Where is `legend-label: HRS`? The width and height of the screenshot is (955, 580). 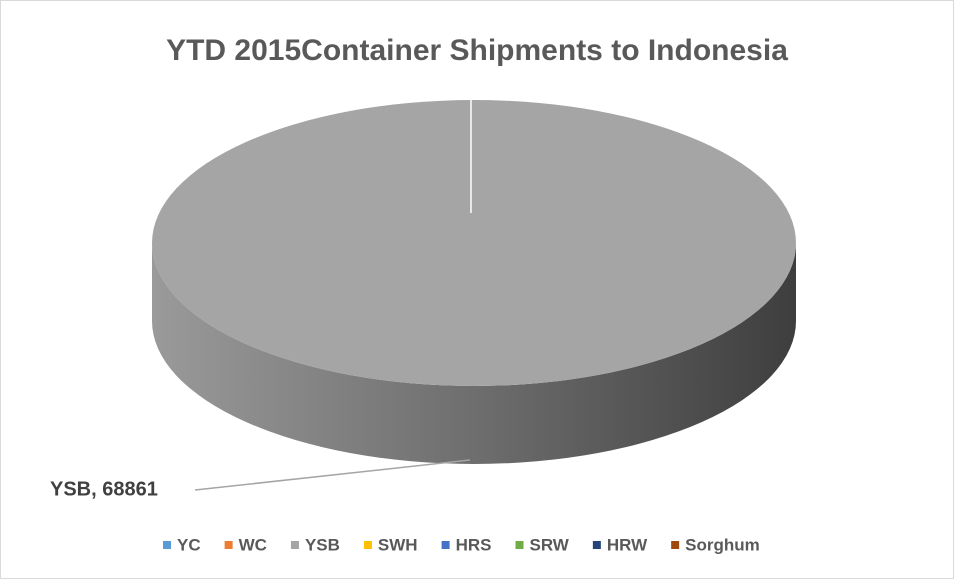 legend-label: HRS is located at coordinates (474, 544).